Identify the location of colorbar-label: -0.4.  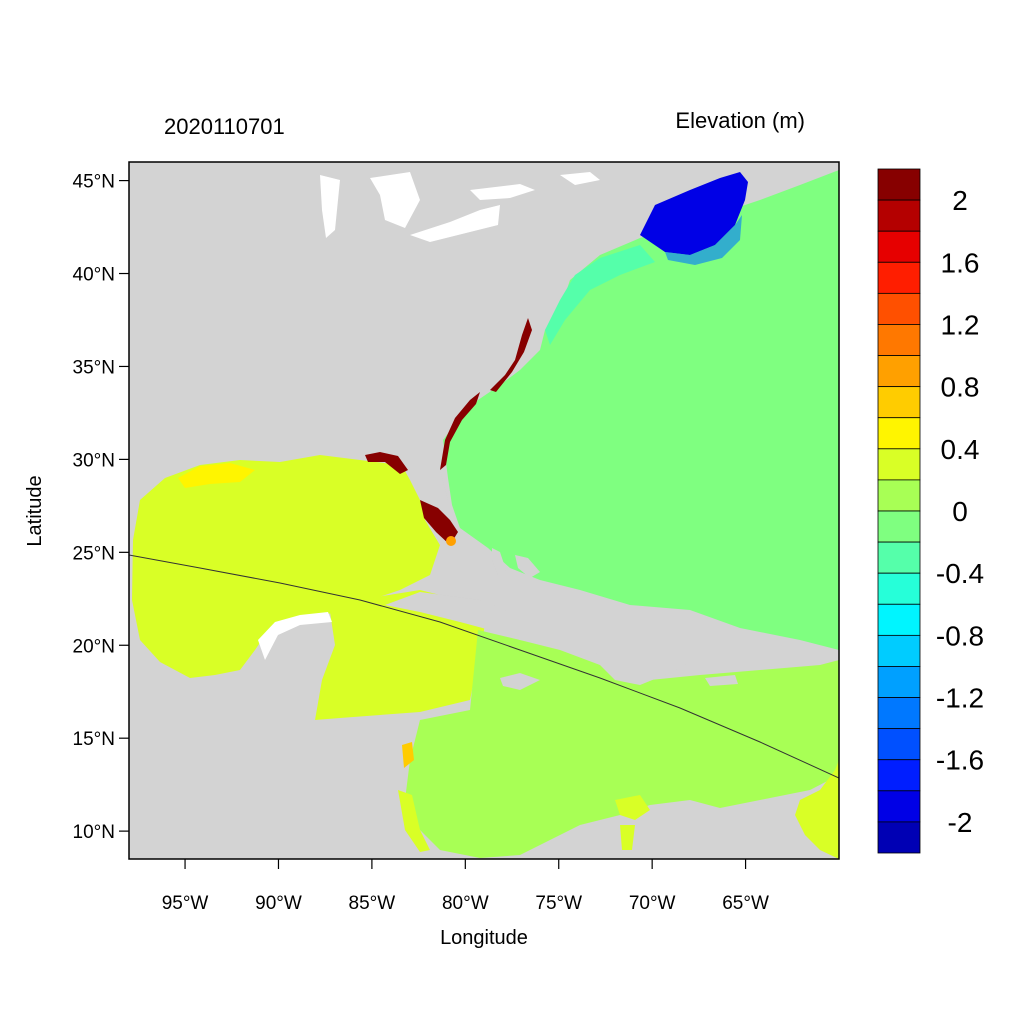
(960, 573).